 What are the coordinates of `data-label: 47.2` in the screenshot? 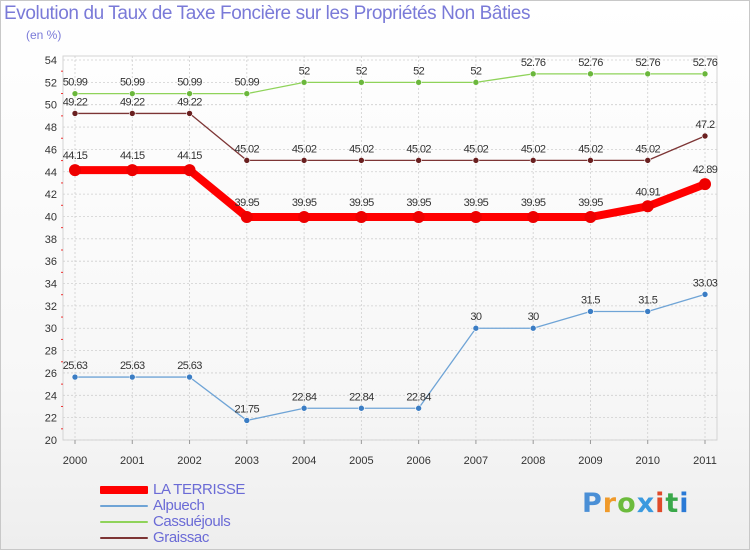 It's located at (704, 125).